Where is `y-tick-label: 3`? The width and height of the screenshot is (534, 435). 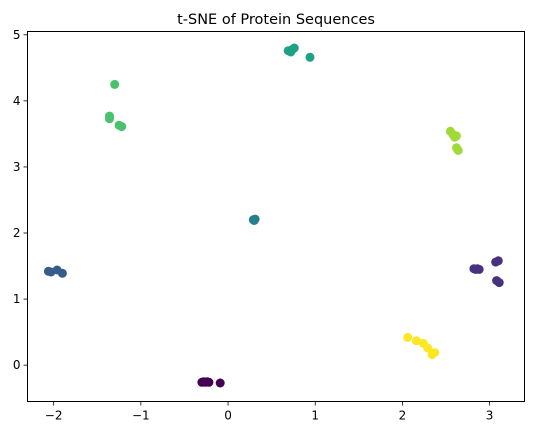 y-tick-label: 3 is located at coordinates (17, 167).